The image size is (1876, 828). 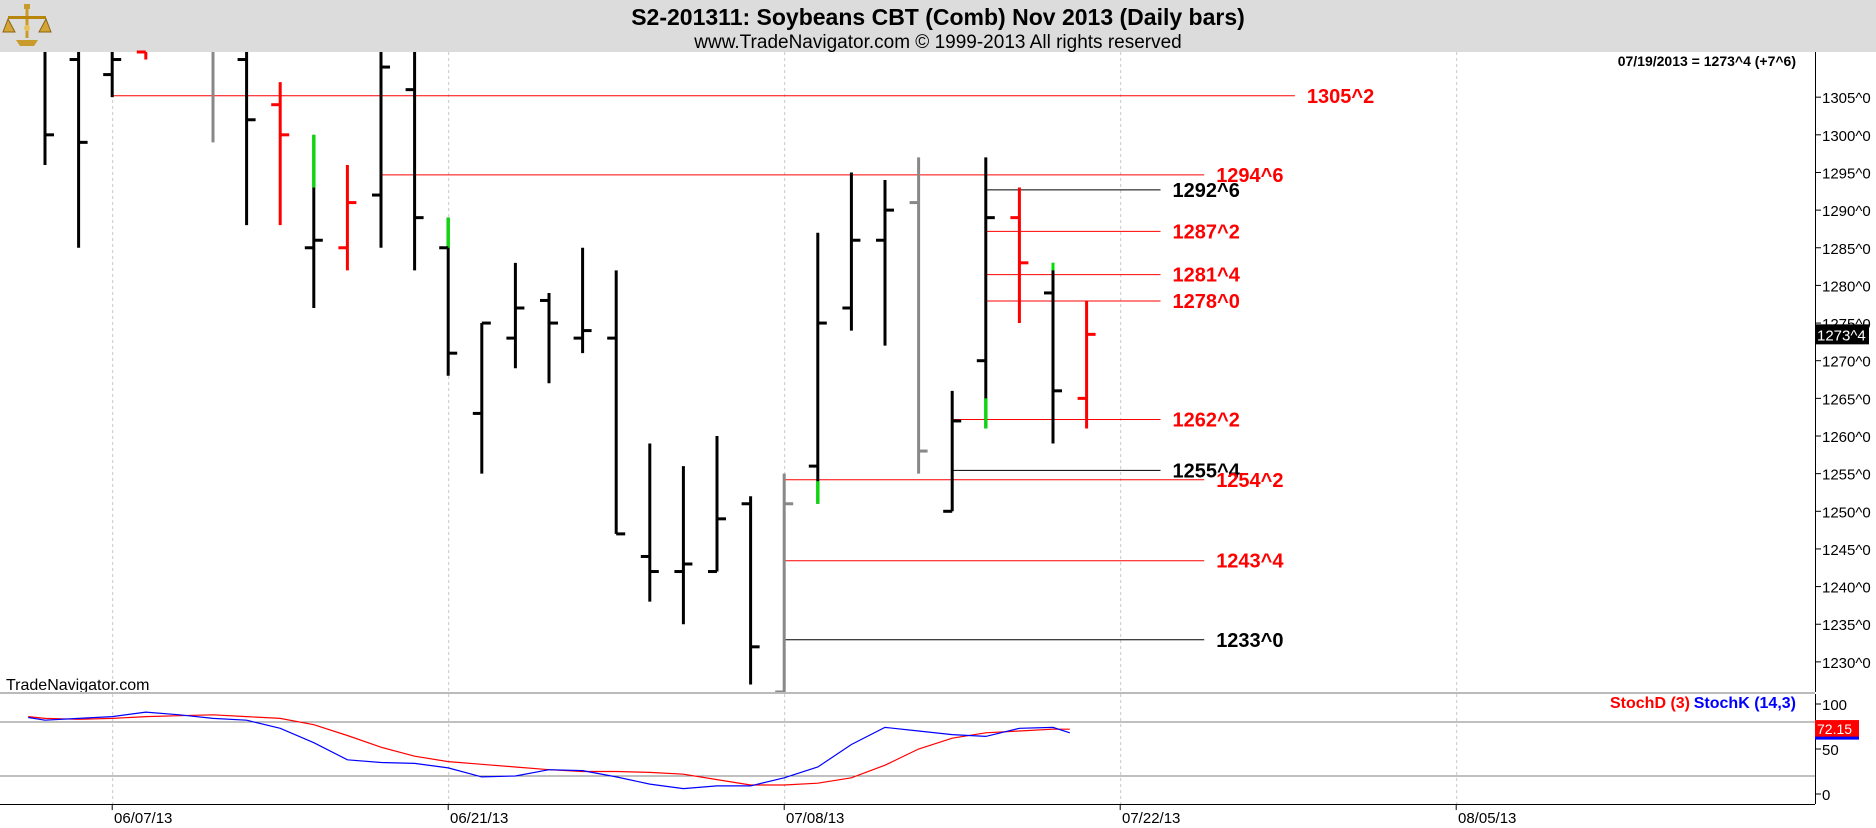 I want to click on level-label: 1278^0, so click(x=1206, y=302).